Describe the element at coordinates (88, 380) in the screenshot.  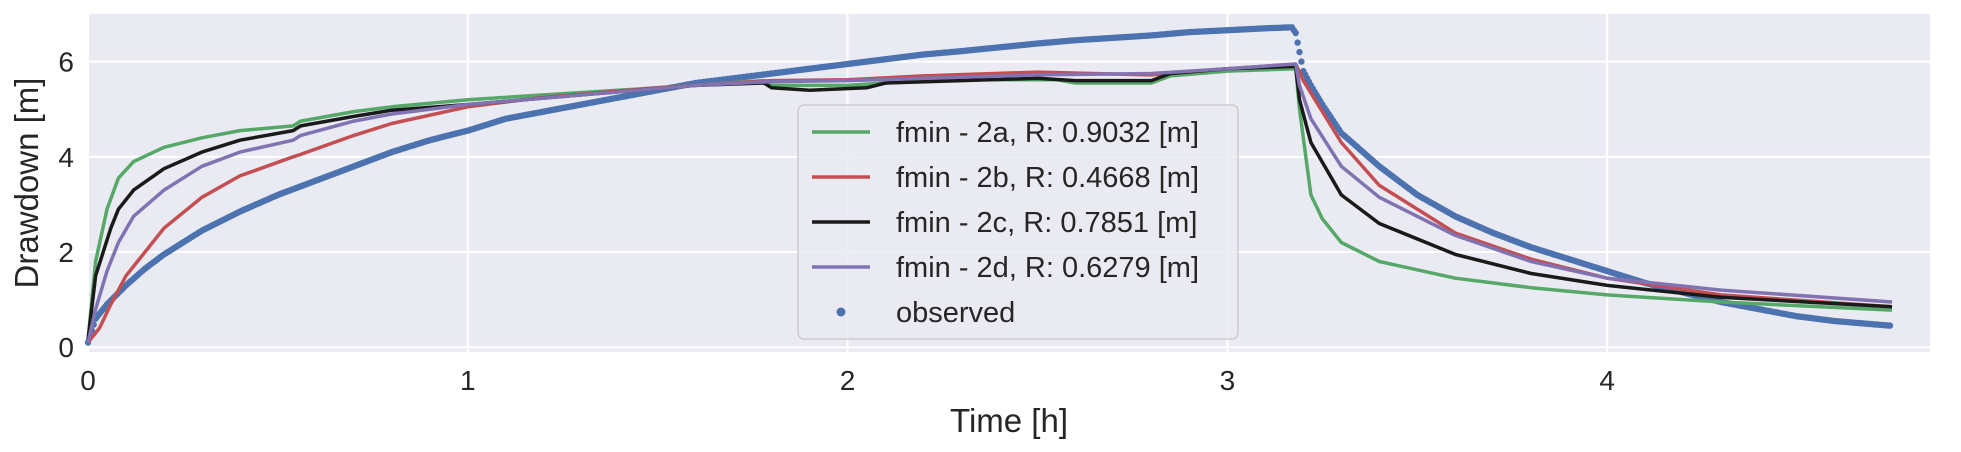
I see `x-tick-label: 0` at that location.